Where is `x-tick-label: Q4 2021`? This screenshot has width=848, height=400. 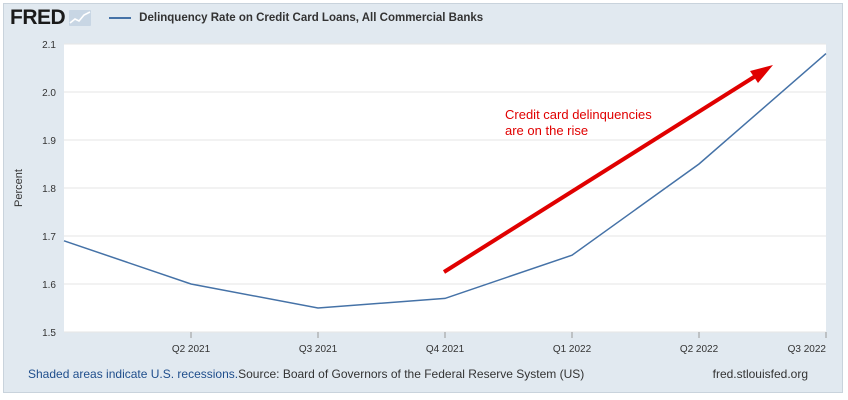
x-tick-label: Q4 2021 is located at coordinates (445, 349).